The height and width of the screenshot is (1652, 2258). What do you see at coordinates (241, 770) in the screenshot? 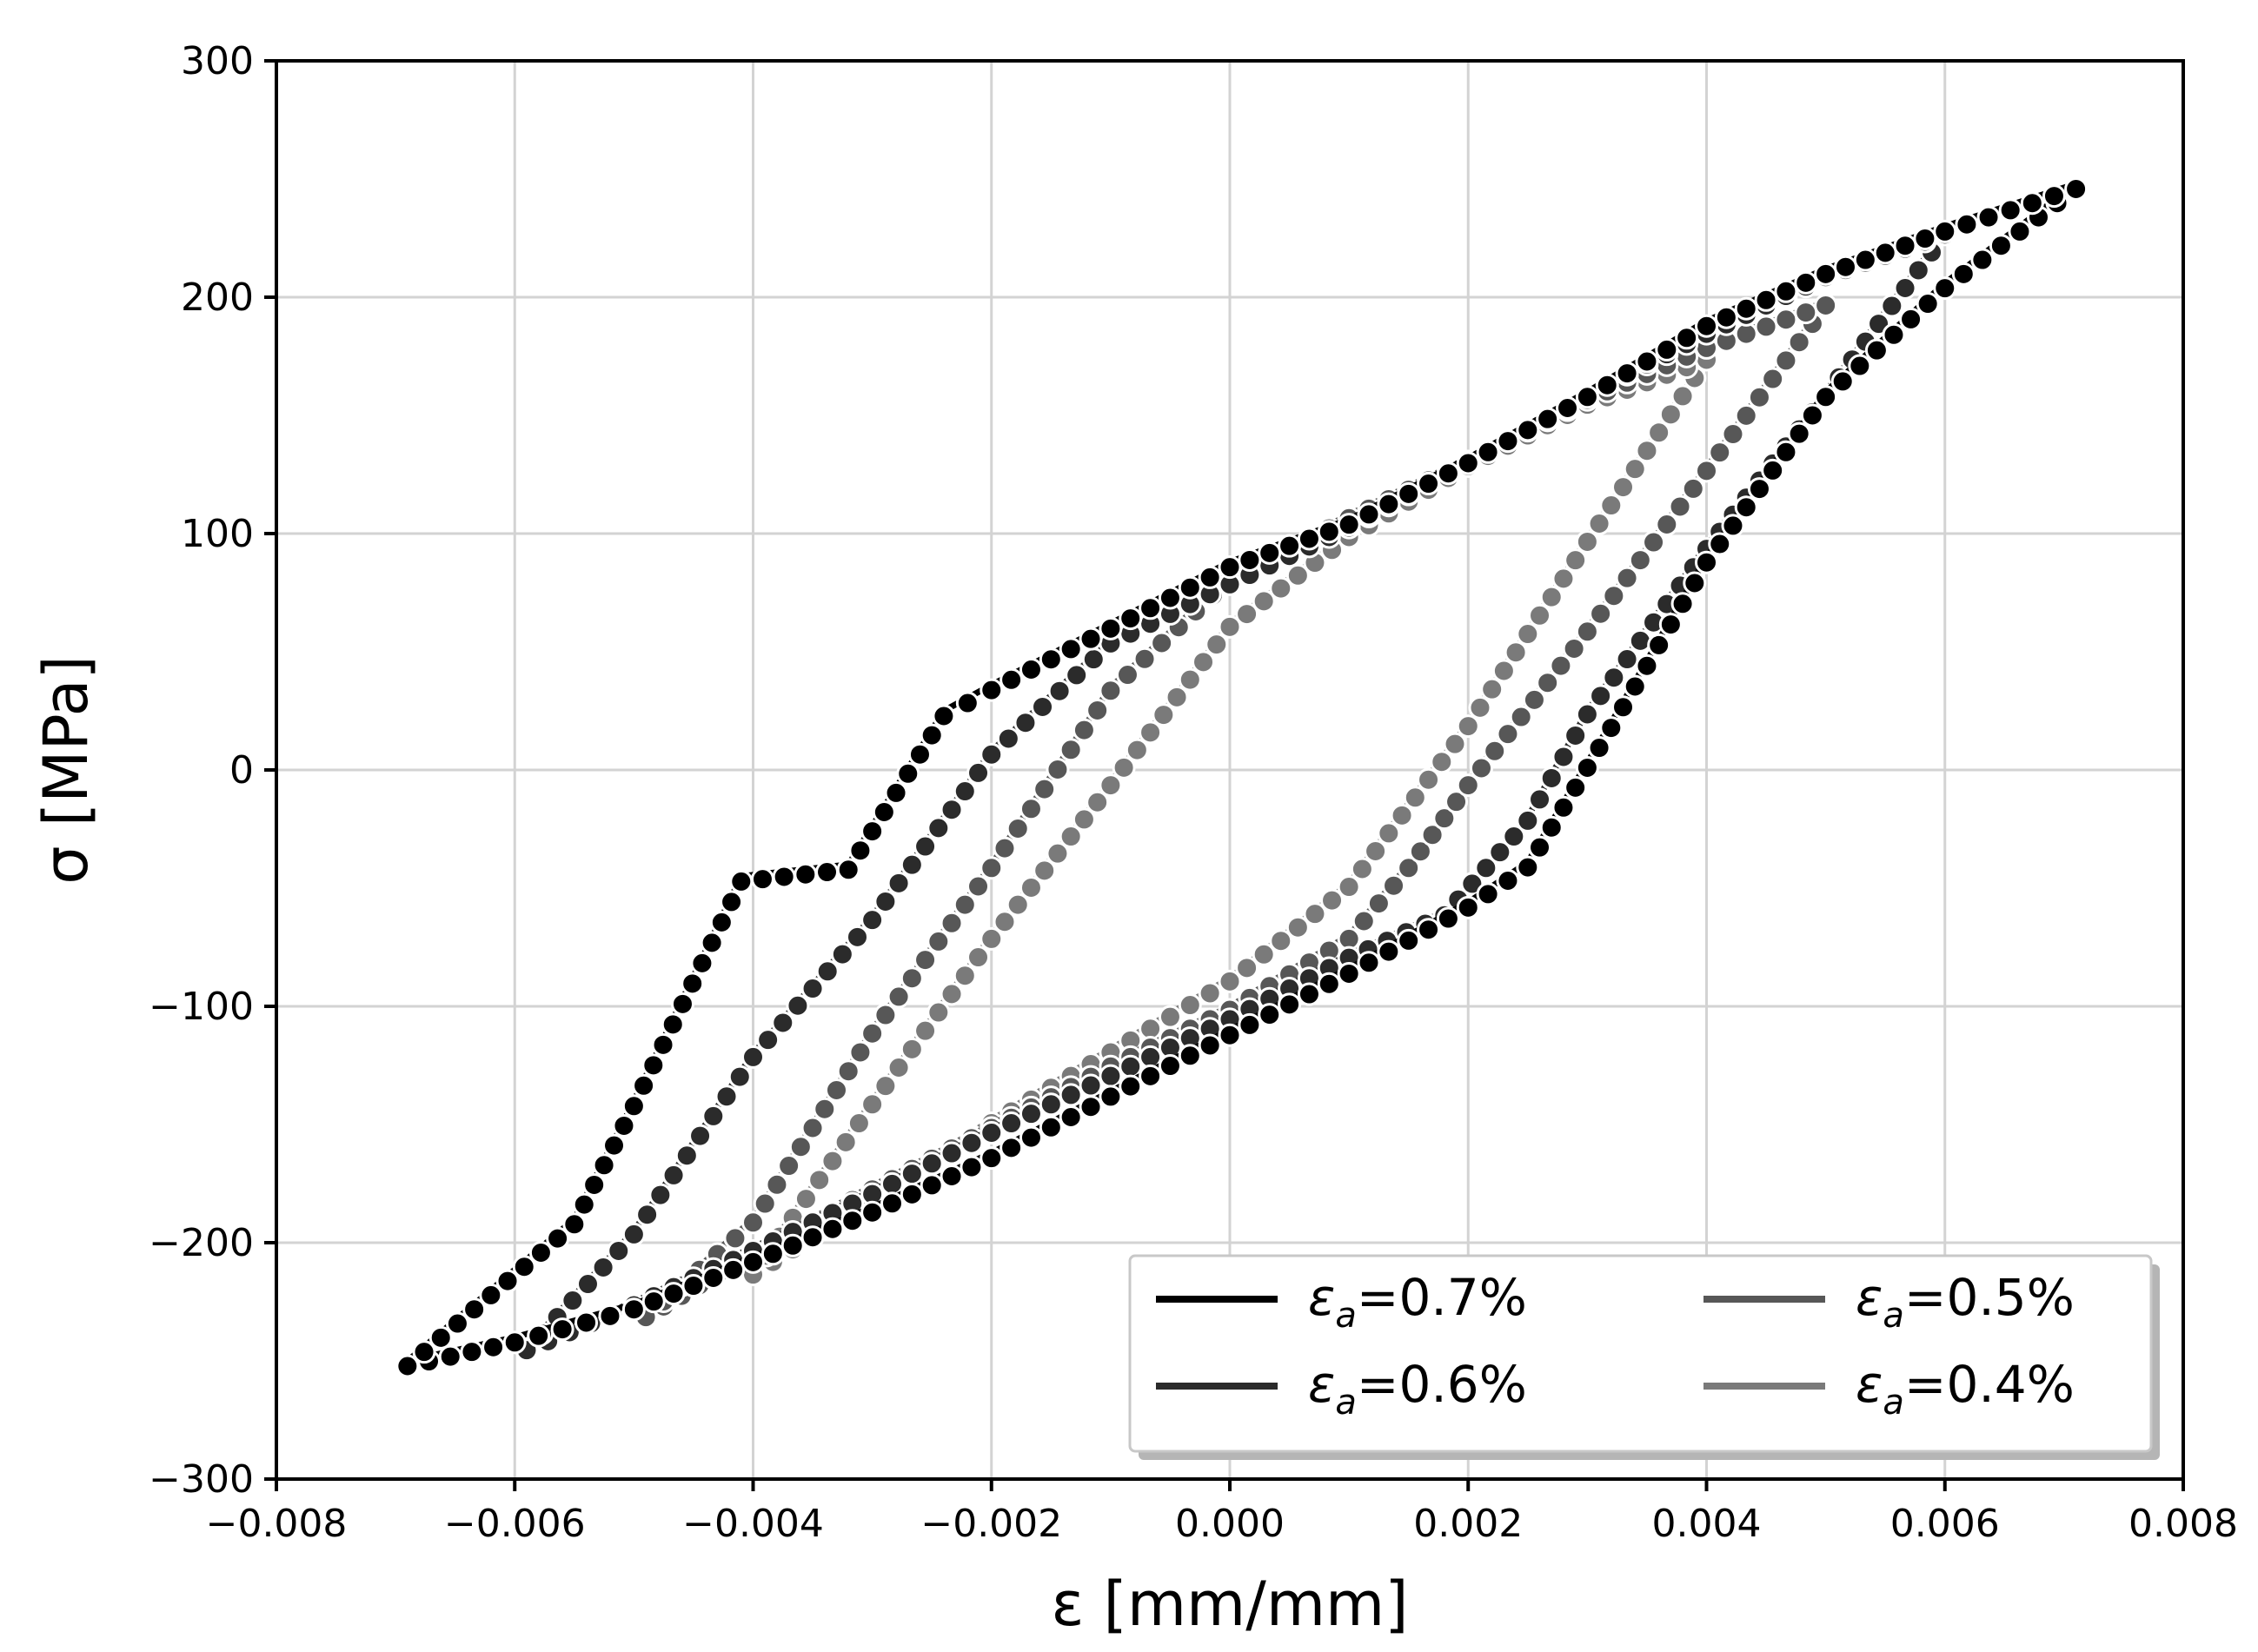
I see `y-tick-label: 0` at bounding box center [241, 770].